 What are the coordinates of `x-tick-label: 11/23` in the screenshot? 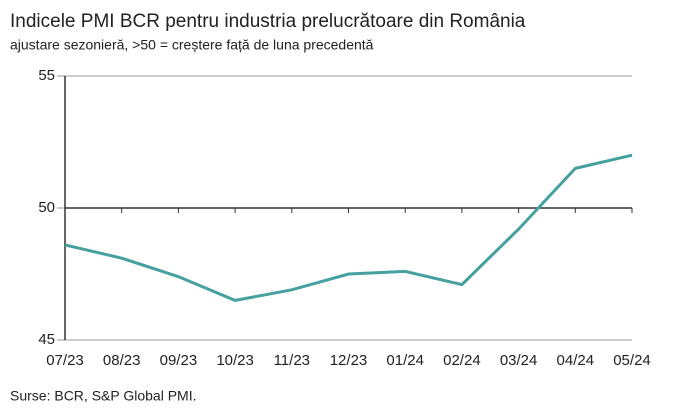 It's located at (292, 360).